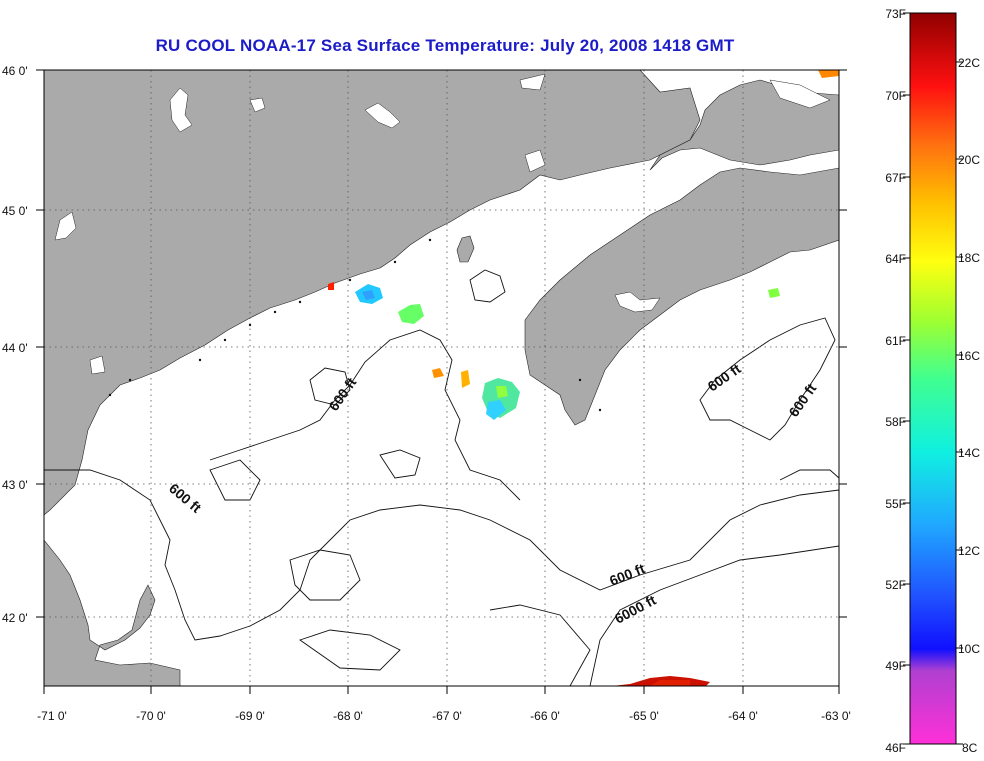 The height and width of the screenshot is (761, 984). I want to click on colorbar-f-label: 64F, so click(895, 259).